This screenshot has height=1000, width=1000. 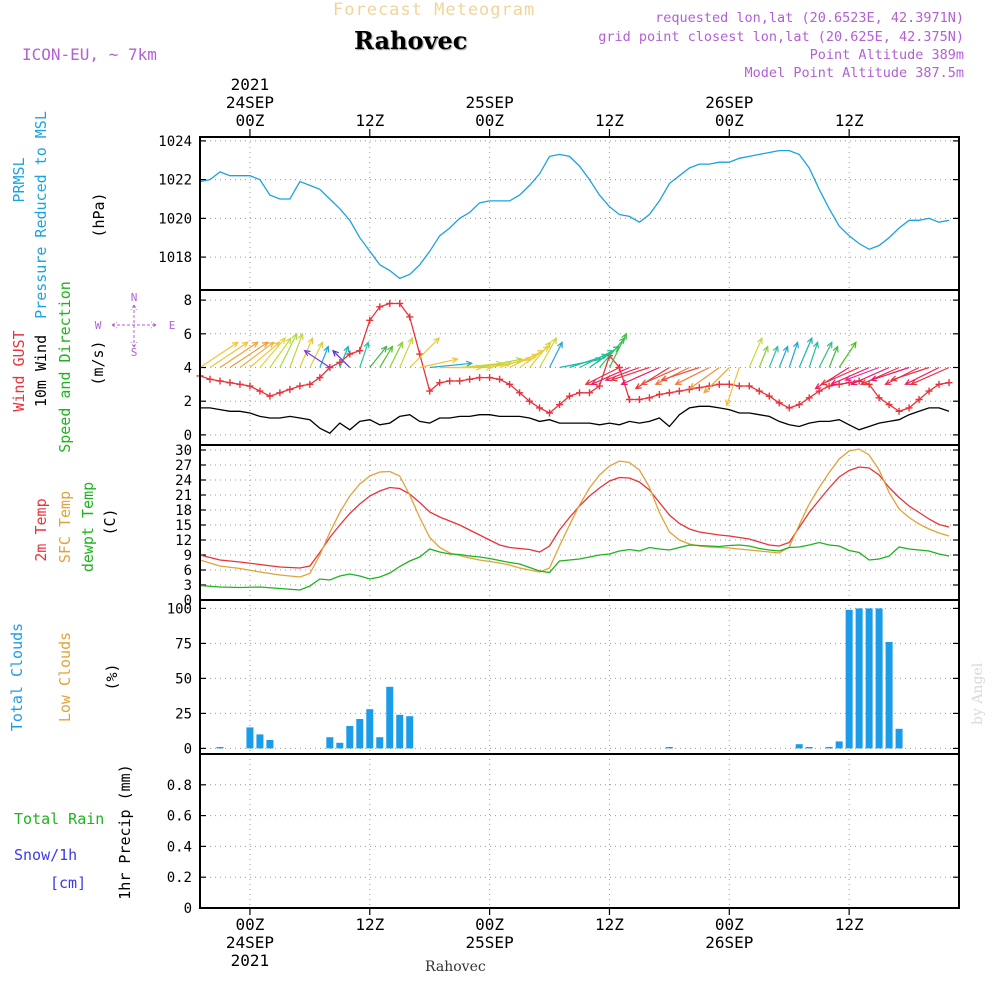 I want to click on y-tick-label: 12, so click(x=183, y=541).